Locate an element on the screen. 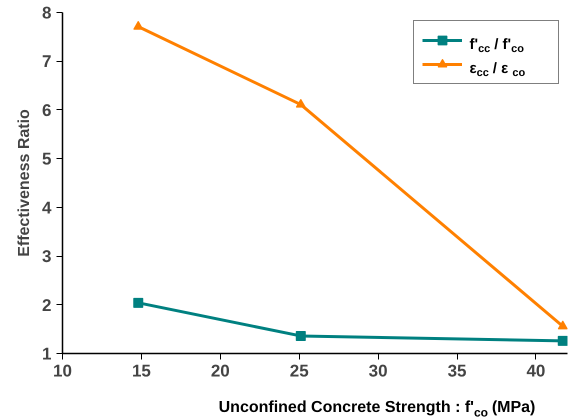 The image size is (569, 419). x-tick-label: 20 is located at coordinates (220, 371).